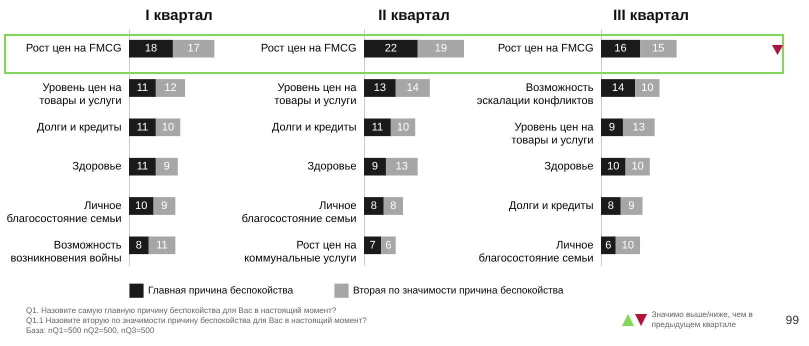 This screenshot has width=809, height=346. I want to click on y-tick-label: Рост цен на коммунальные услуги, so click(301, 251).